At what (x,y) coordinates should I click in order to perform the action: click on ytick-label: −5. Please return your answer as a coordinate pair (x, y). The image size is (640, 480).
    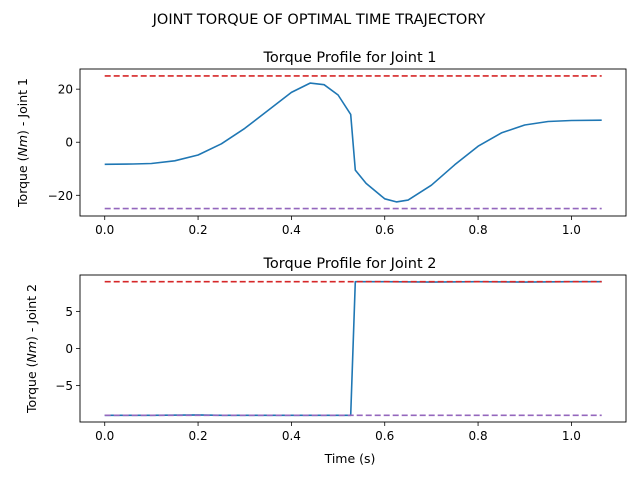
    Looking at the image, I should click on (64, 386).